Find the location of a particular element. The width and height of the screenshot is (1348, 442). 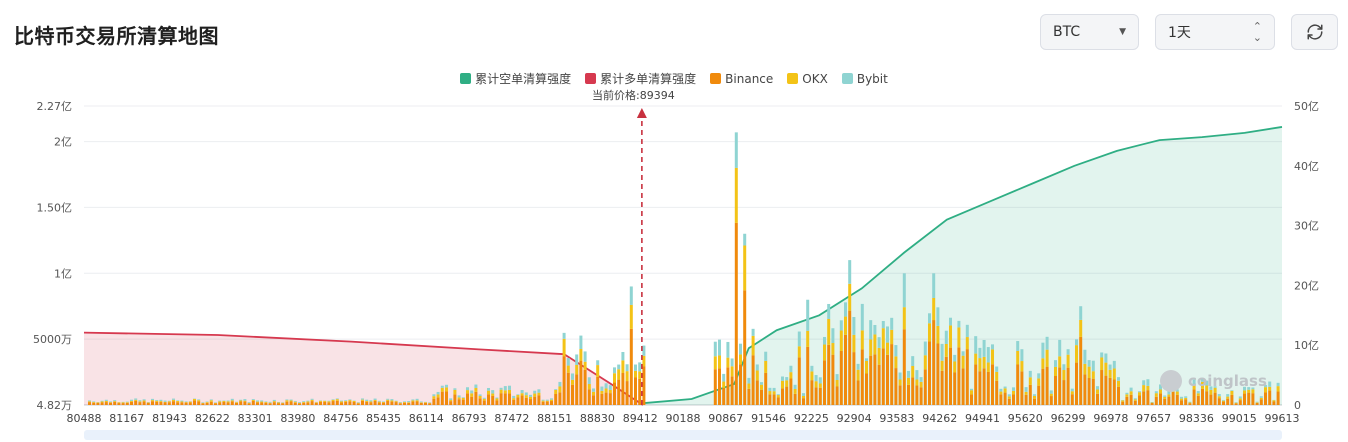

period-value: 1天 is located at coordinates (1179, 33).